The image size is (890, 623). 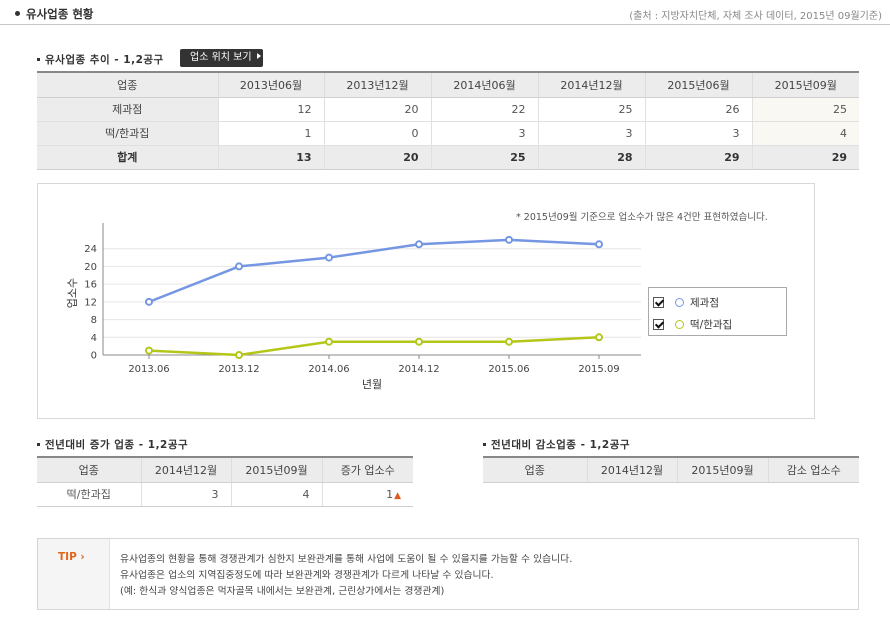 What do you see at coordinates (813, 470) in the screenshot?
I see `column-header: 감소 업소수` at bounding box center [813, 470].